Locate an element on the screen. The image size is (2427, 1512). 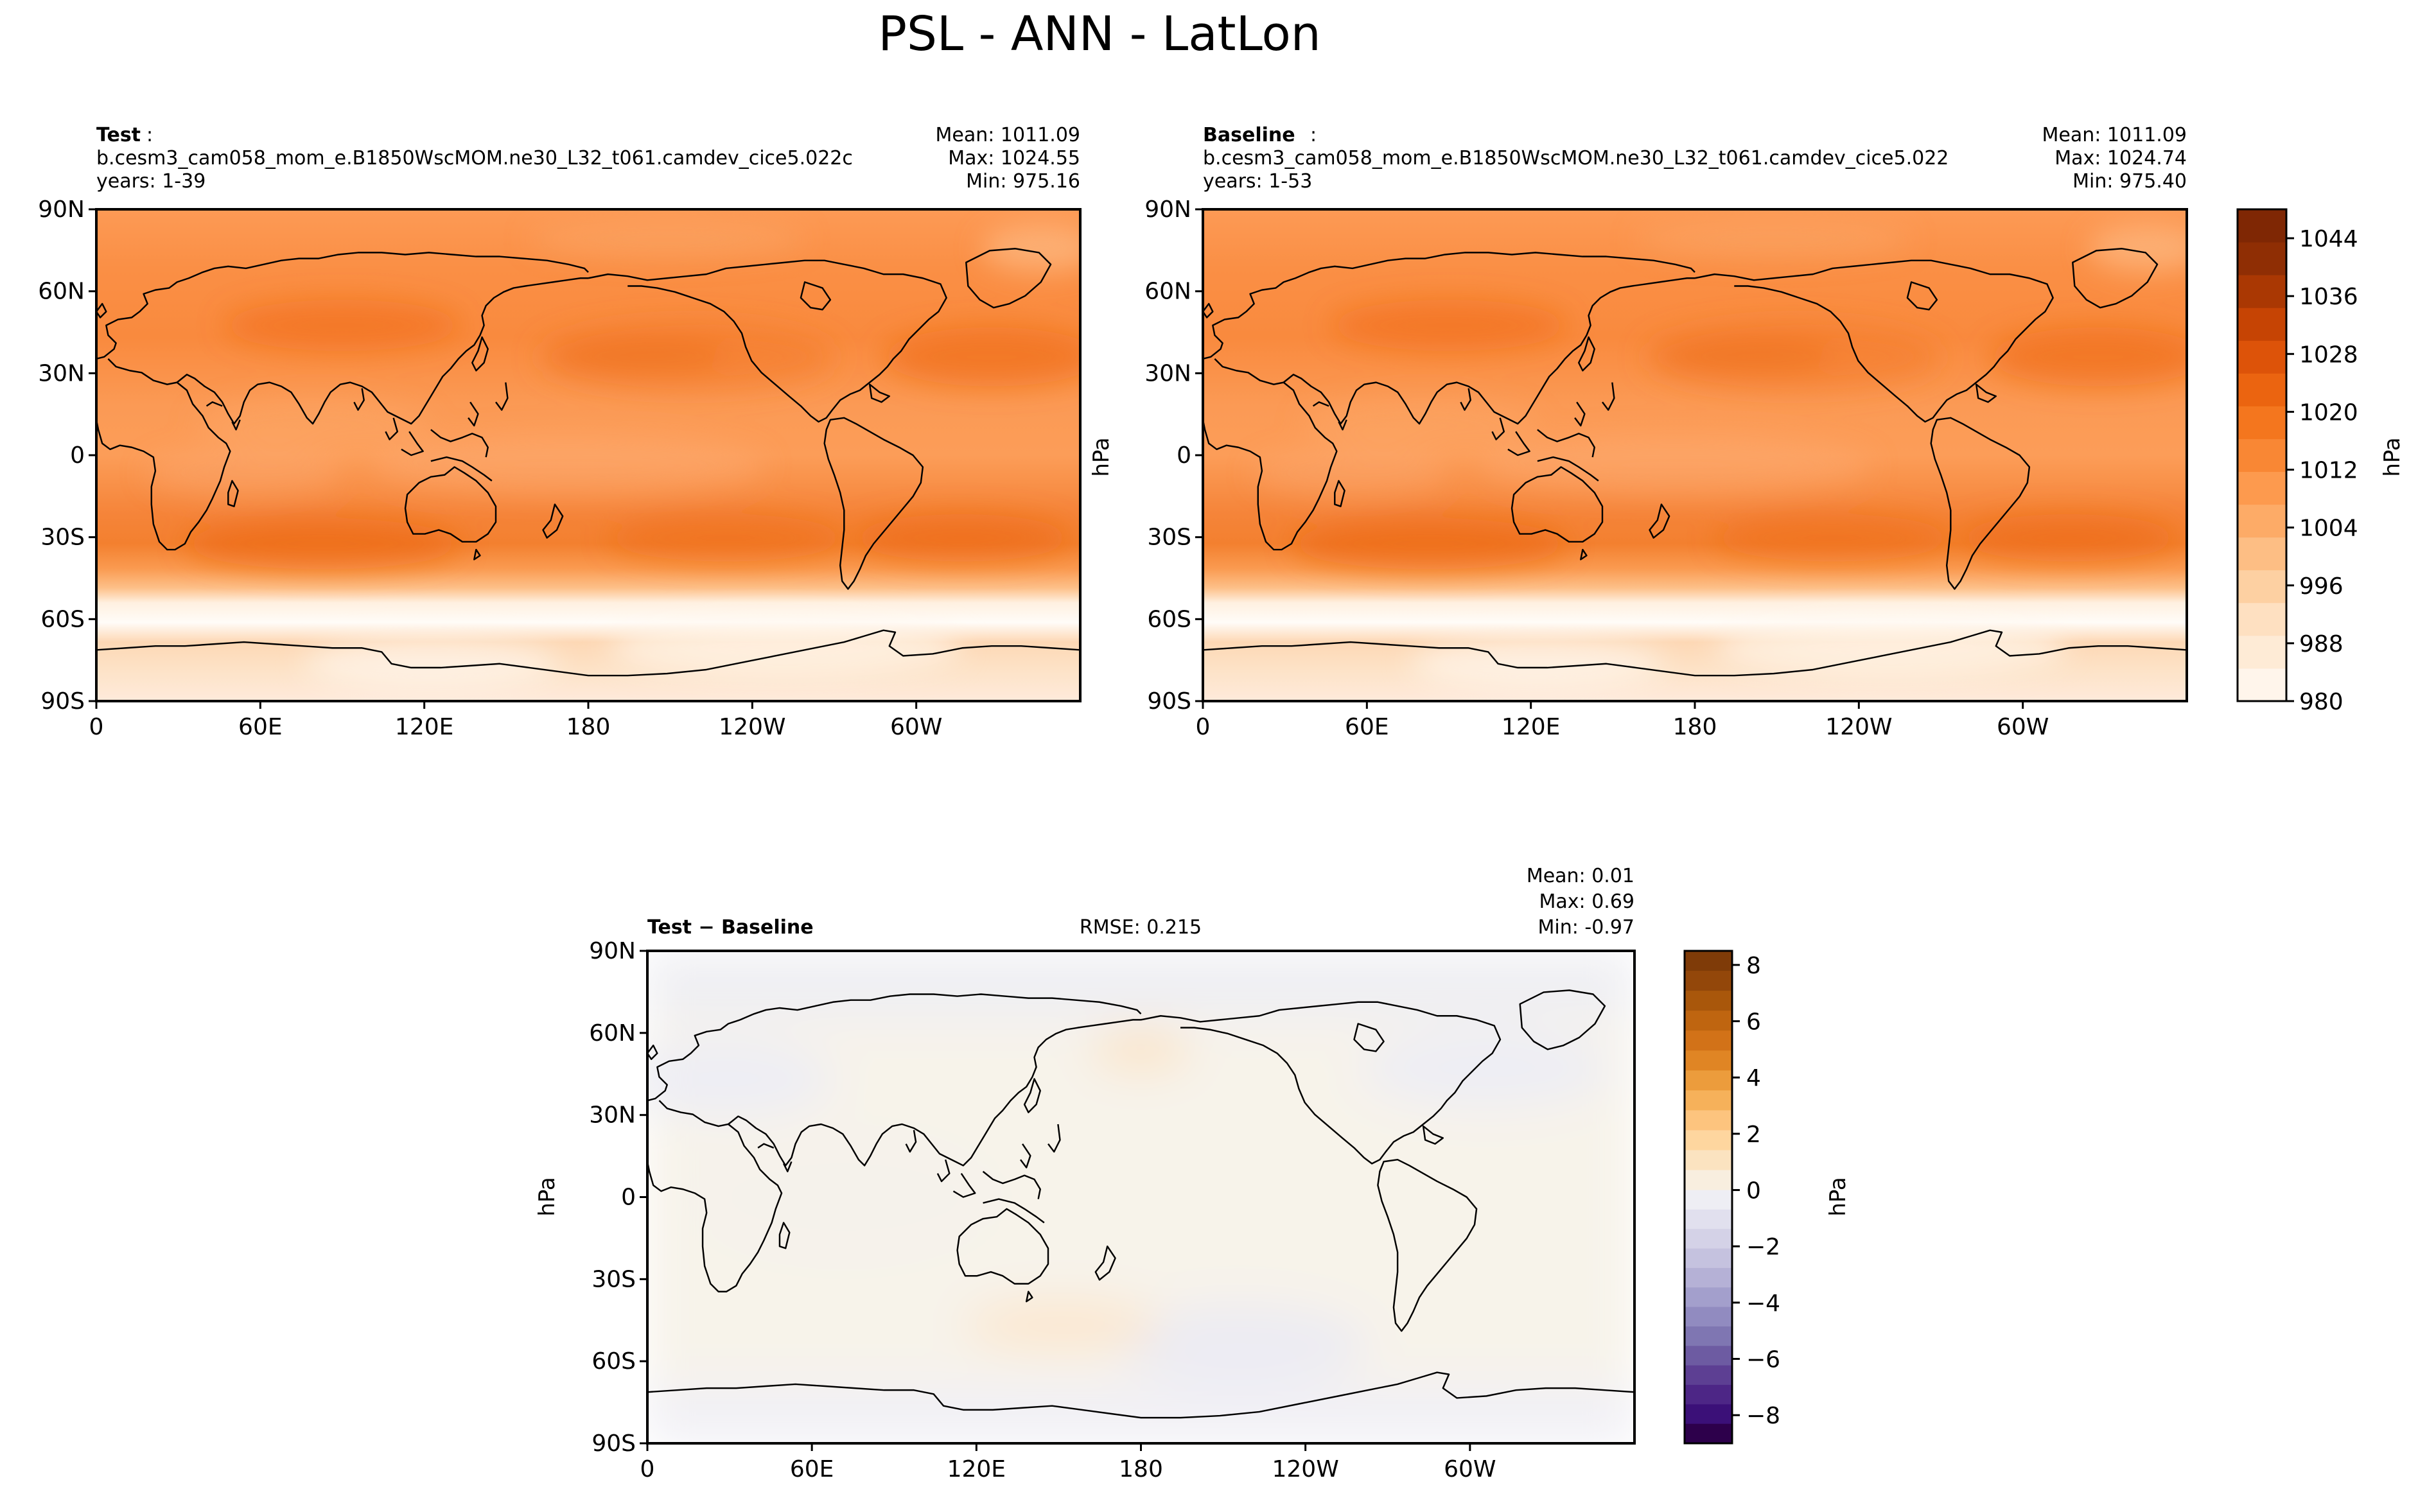
colorbar-diff-tick-label: −4 is located at coordinates (1763, 1303).